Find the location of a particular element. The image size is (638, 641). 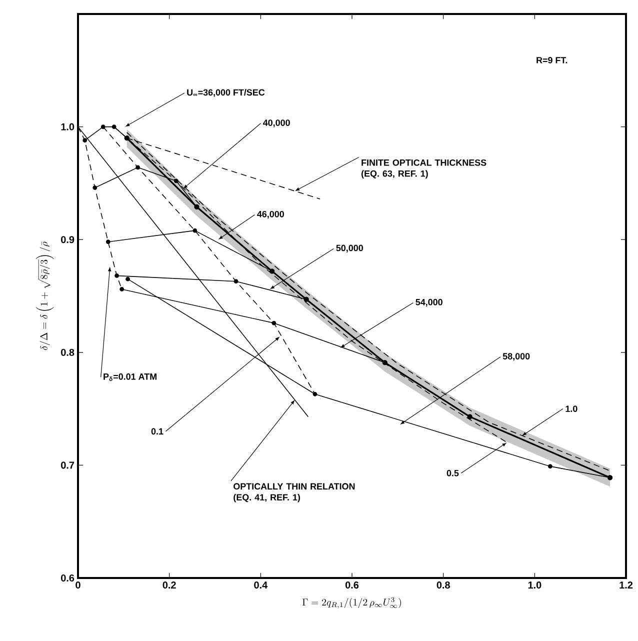

x-tick-label: 0.8 is located at coordinates (443, 585).